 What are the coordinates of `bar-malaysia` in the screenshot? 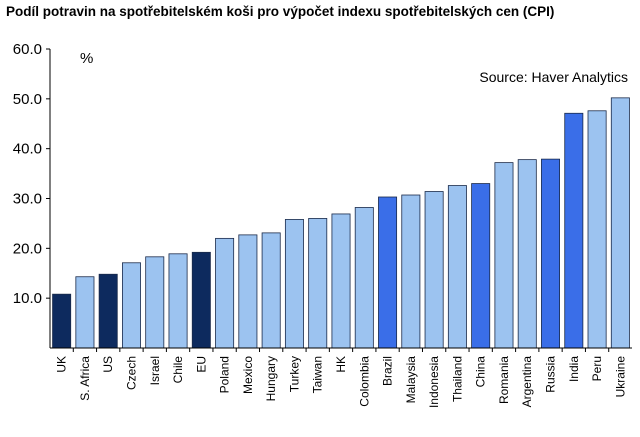 It's located at (411, 271).